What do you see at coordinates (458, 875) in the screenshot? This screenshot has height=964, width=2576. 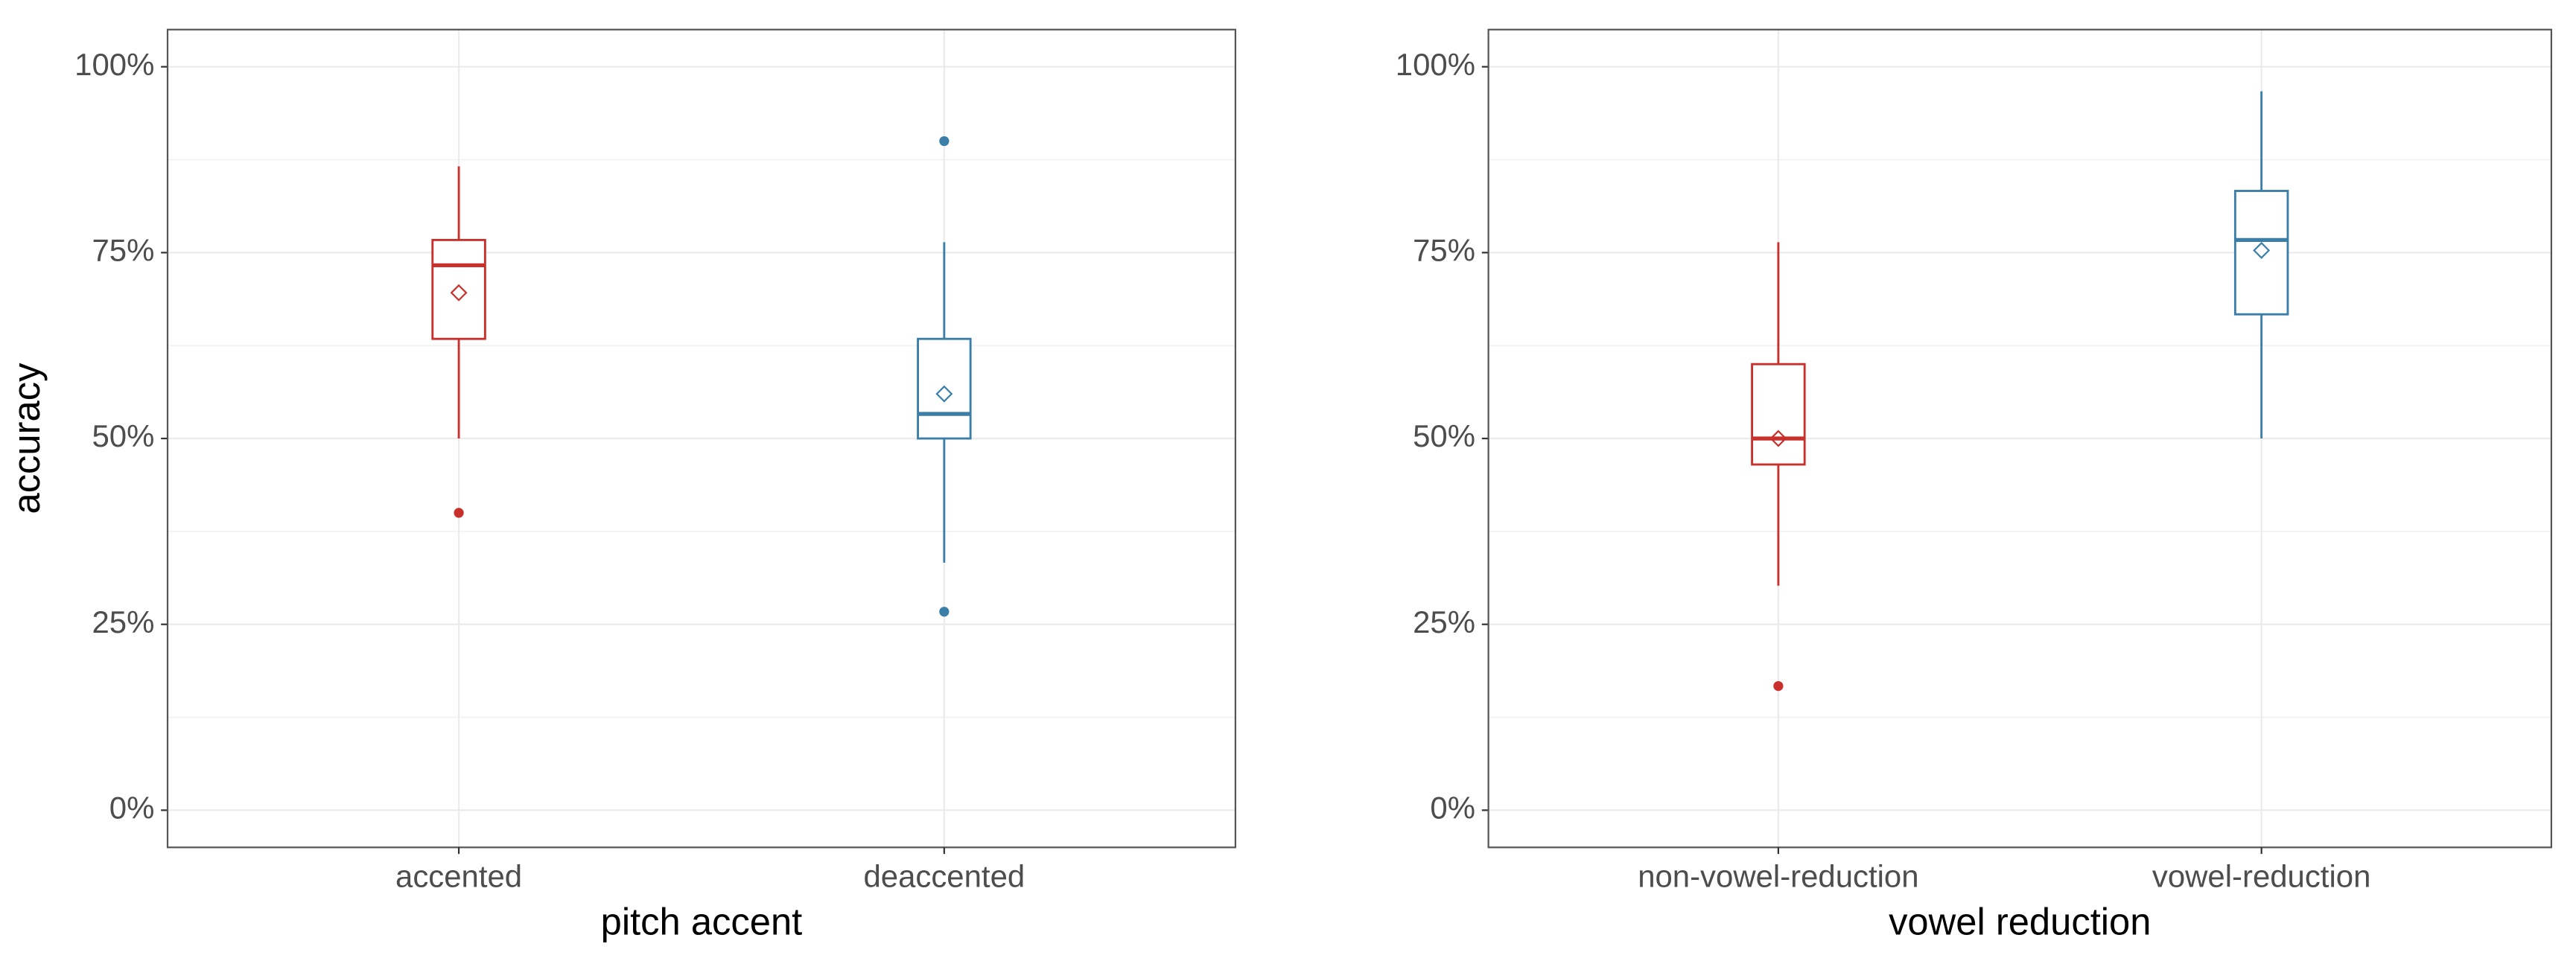 I see `x-tick-label: accented` at bounding box center [458, 875].